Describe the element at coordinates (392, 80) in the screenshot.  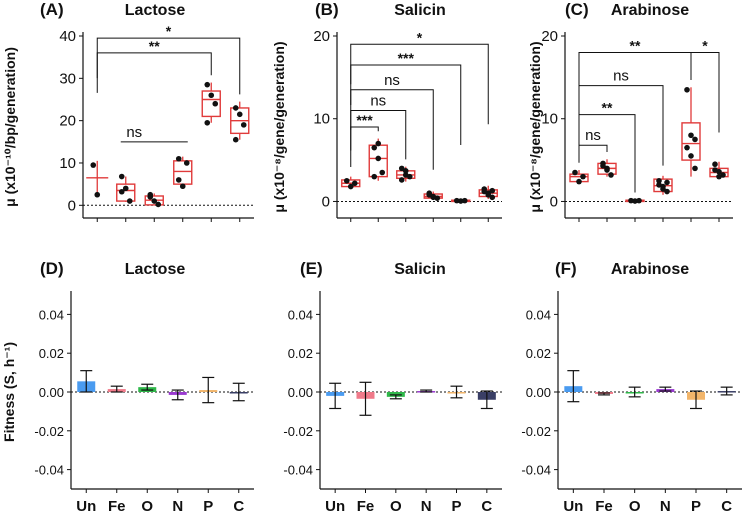
I see `significance-label: ns` at that location.